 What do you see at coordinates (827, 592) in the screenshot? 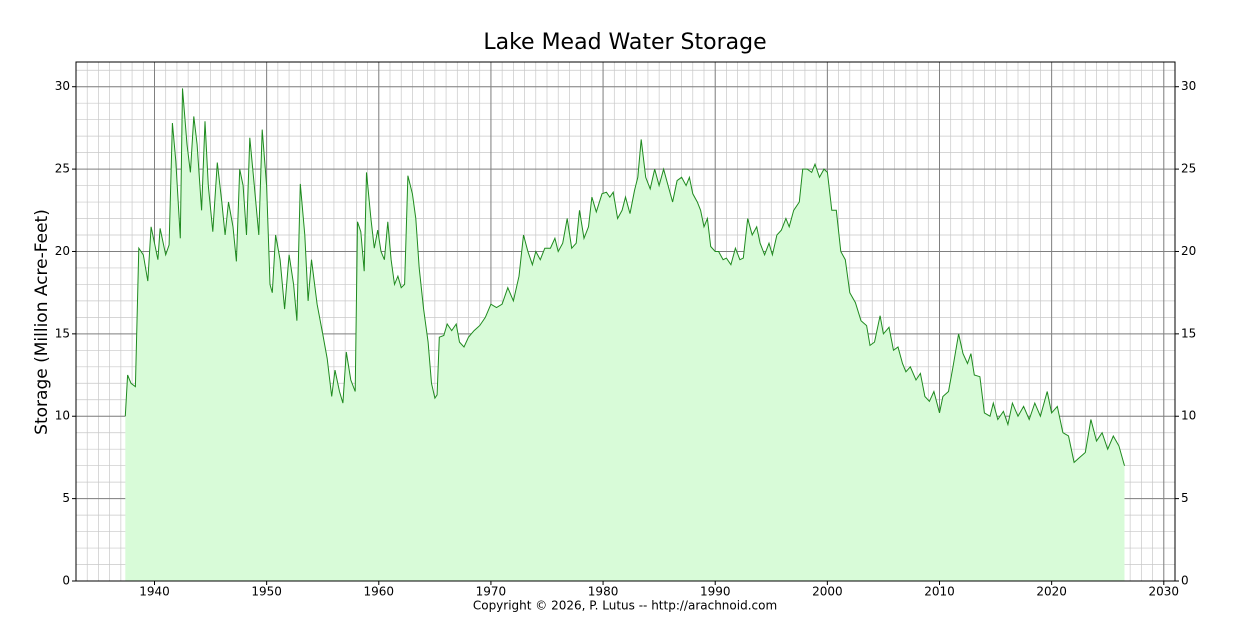
I see `x-tick-label: 2000` at bounding box center [827, 592].